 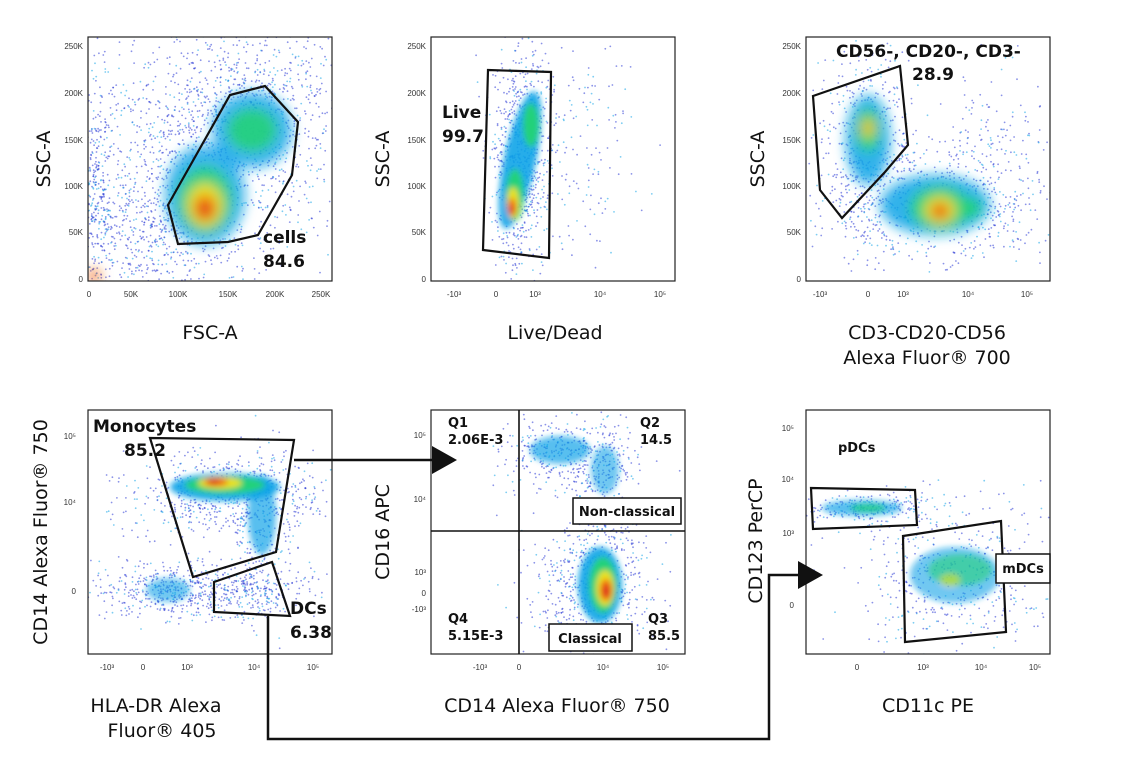 What do you see at coordinates (954, 581) in the screenshot?
I see `gate-mdcs` at bounding box center [954, 581].